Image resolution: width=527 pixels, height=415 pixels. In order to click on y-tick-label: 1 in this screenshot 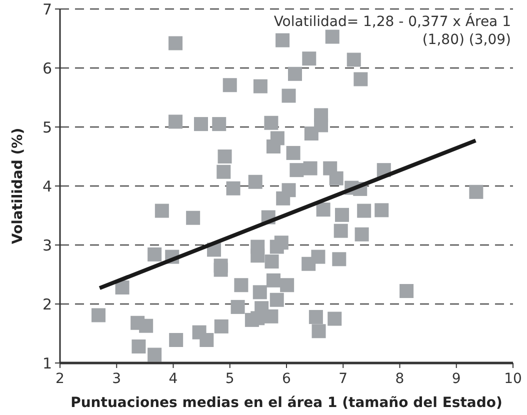, I will do `click(47, 363)`.